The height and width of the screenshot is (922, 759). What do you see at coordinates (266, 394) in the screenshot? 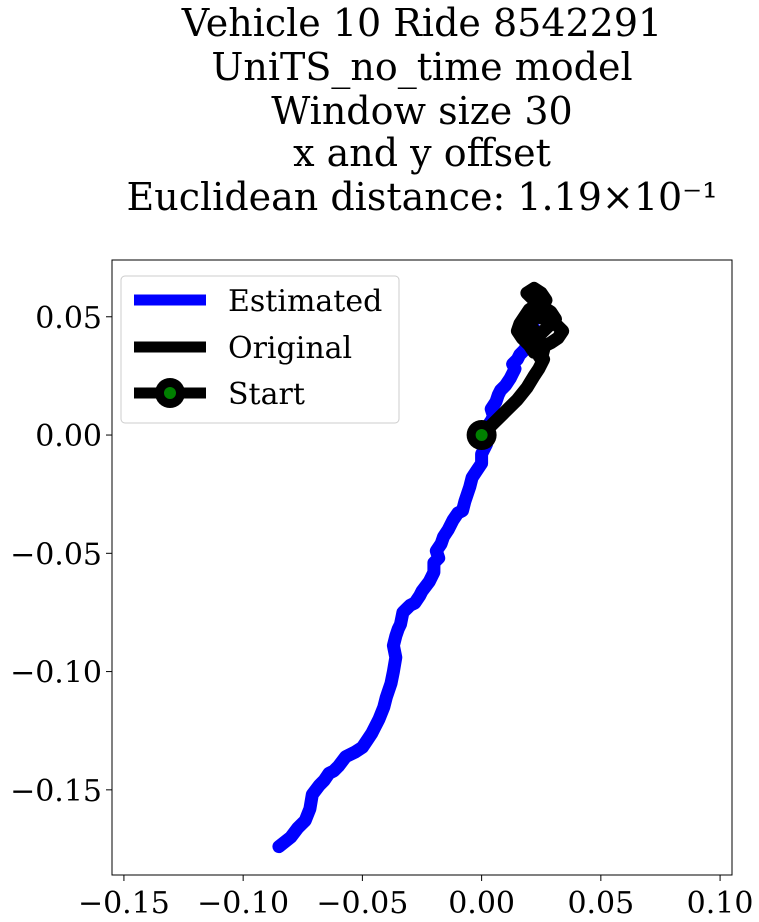
I see `legend-label-start: Start` at bounding box center [266, 394].